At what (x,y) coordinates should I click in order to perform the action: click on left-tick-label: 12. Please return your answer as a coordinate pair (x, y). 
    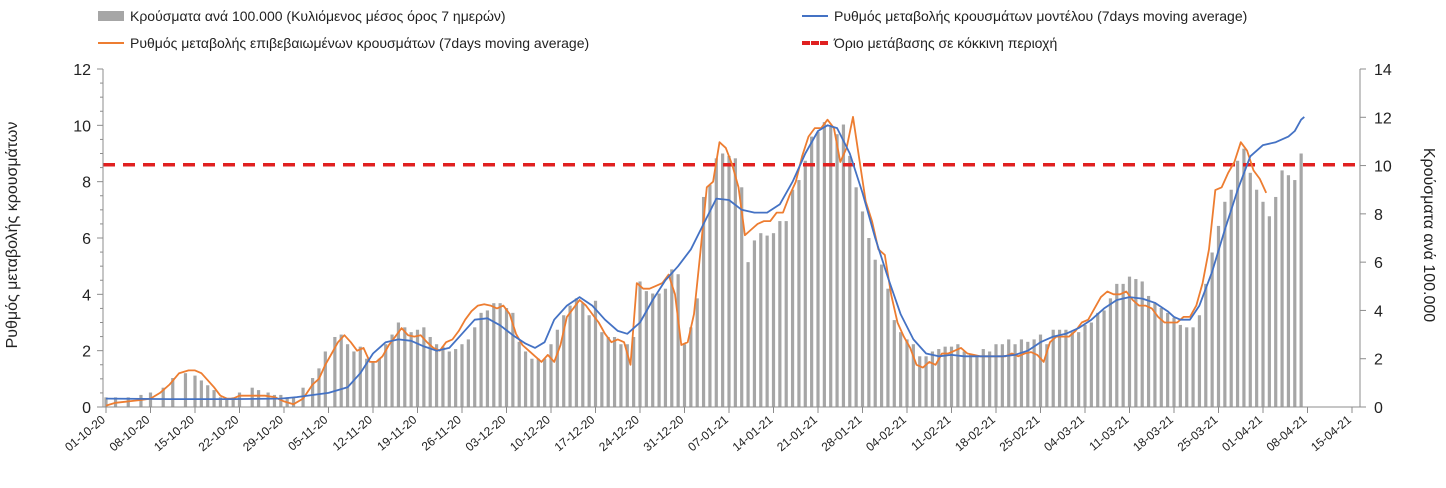
    Looking at the image, I should click on (82, 70).